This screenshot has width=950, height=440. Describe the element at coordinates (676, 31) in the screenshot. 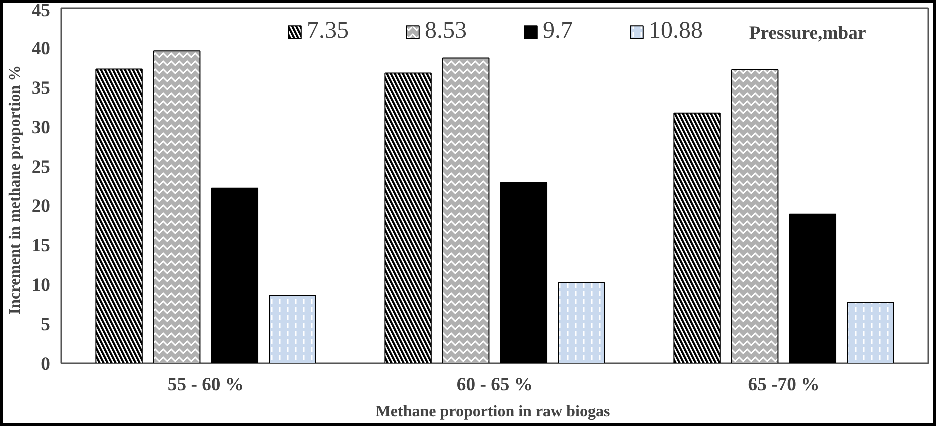

I see `legend-label: 10.88` at that location.